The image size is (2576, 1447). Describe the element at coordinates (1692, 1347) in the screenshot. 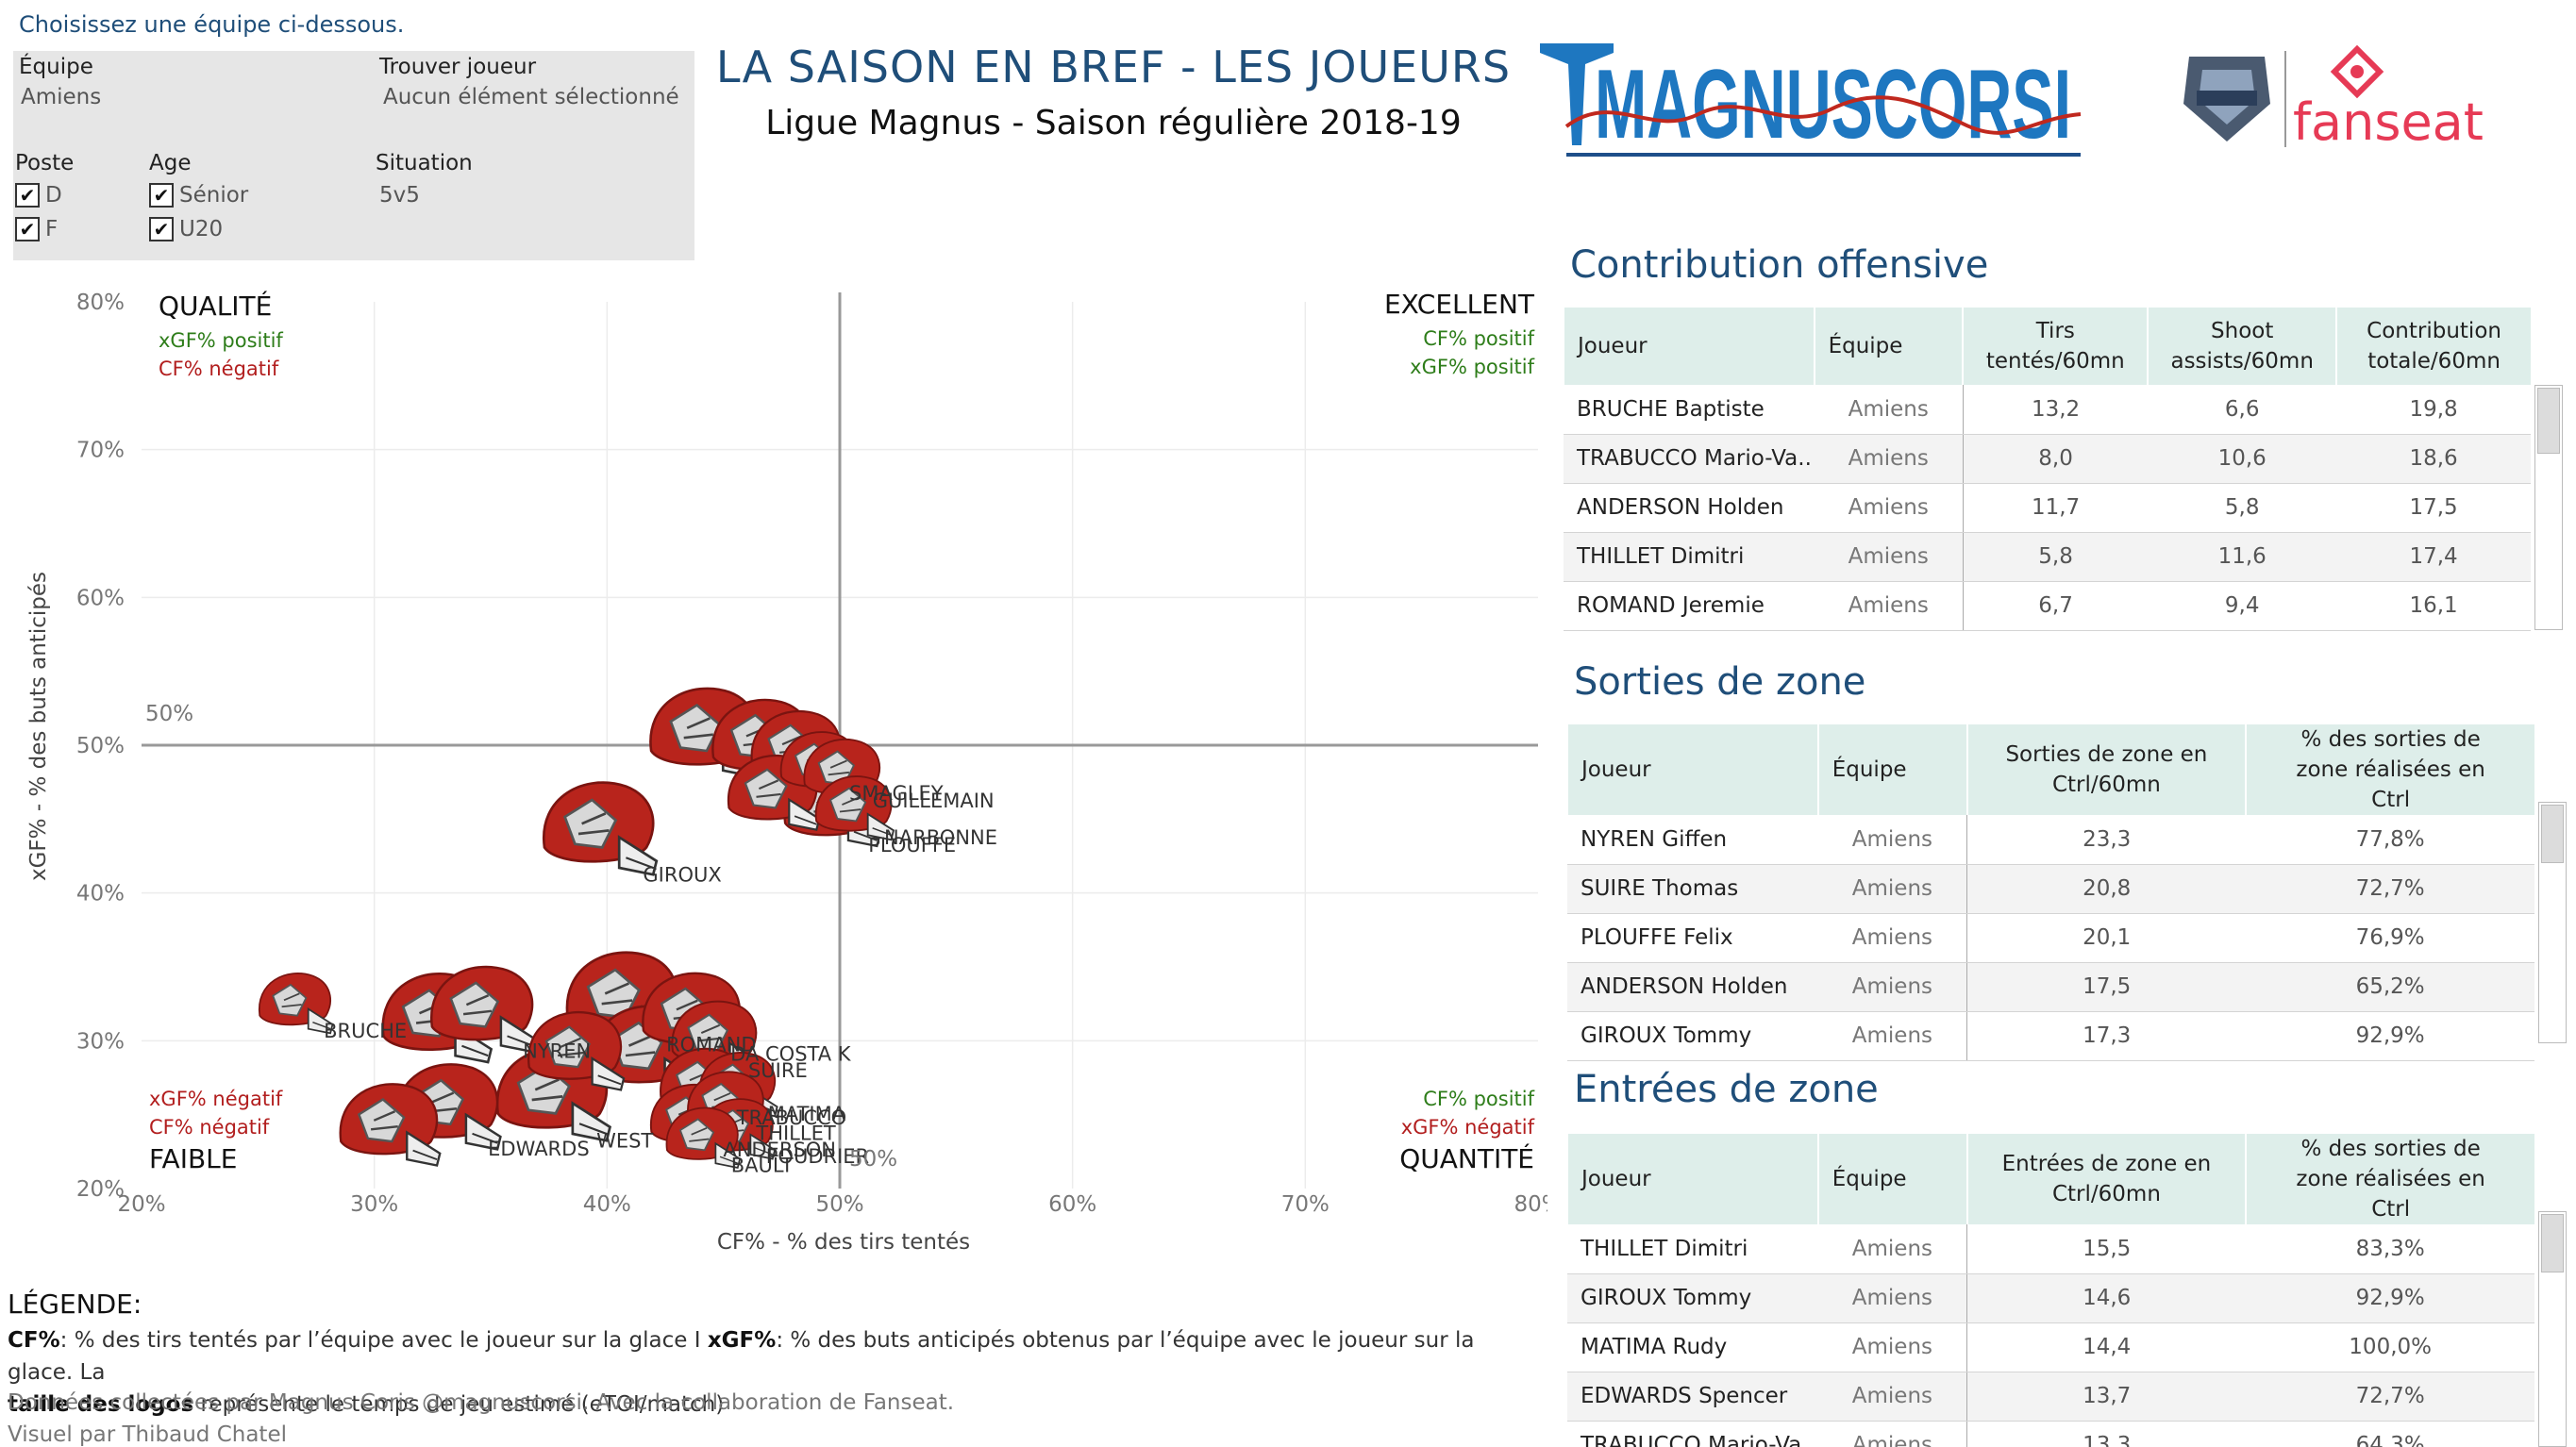

I see `player-name-cell: MATIMA Rudy` at that location.